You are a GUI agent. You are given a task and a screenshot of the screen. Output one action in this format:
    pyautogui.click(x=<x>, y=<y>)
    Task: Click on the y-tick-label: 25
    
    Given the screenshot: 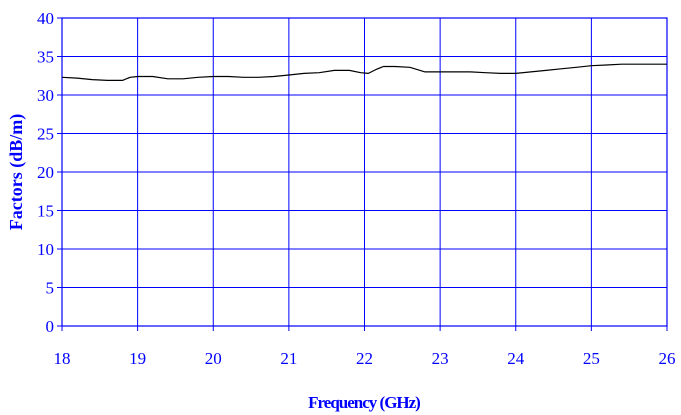 What is the action you would take?
    pyautogui.click(x=45, y=134)
    